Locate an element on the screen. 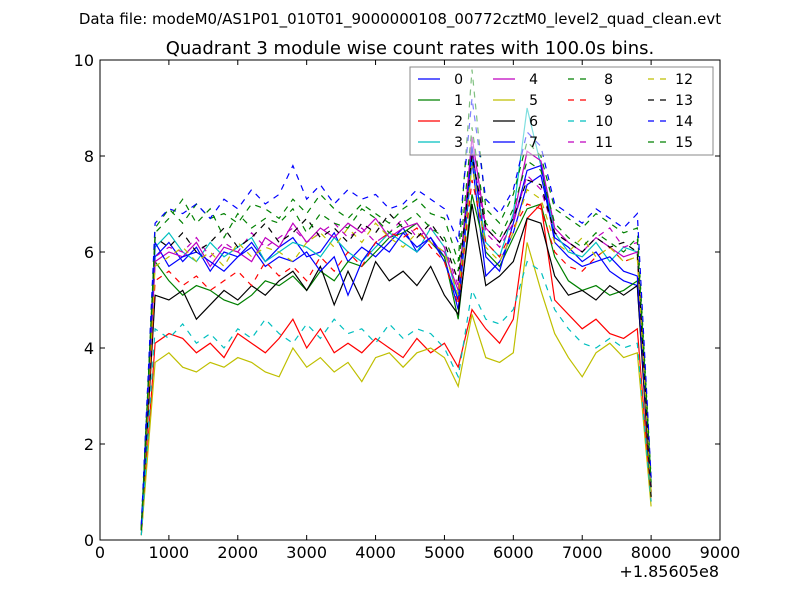 The image size is (800, 604). legend-label: 6 is located at coordinates (533, 122).